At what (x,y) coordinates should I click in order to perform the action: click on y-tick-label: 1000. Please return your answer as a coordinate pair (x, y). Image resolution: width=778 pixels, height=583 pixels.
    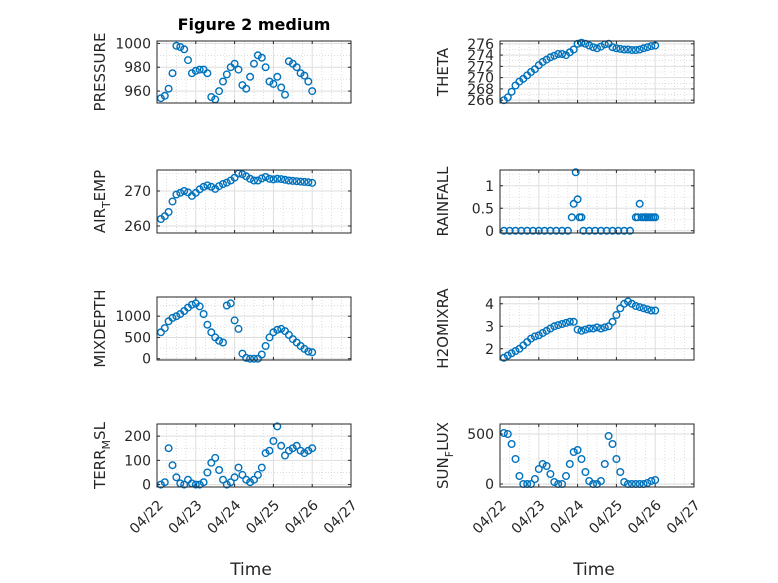
    Looking at the image, I should click on (133, 44).